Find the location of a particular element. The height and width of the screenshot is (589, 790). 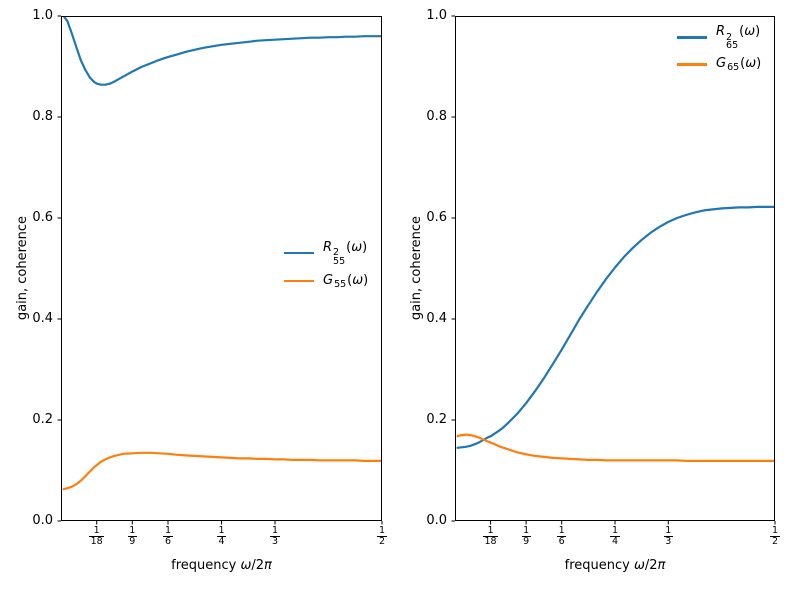

legend-label: G55(ω) is located at coordinates (345, 281).